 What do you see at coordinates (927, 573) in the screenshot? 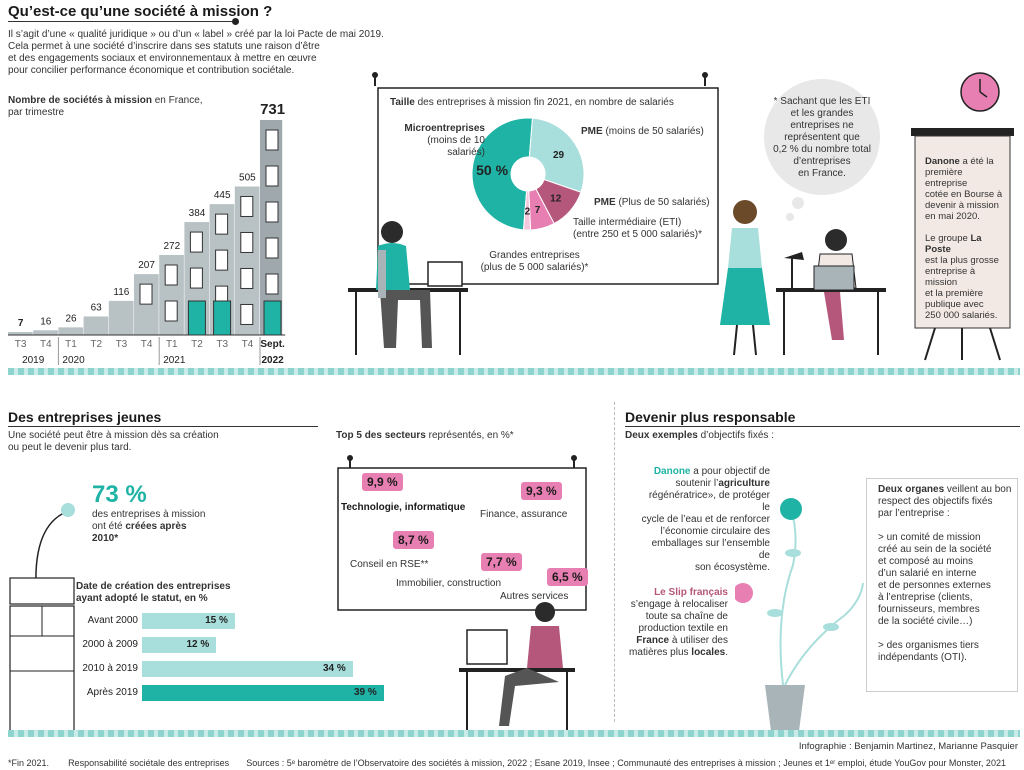
I see `organ1-line-4: d’un salarié en interne` at bounding box center [927, 573].